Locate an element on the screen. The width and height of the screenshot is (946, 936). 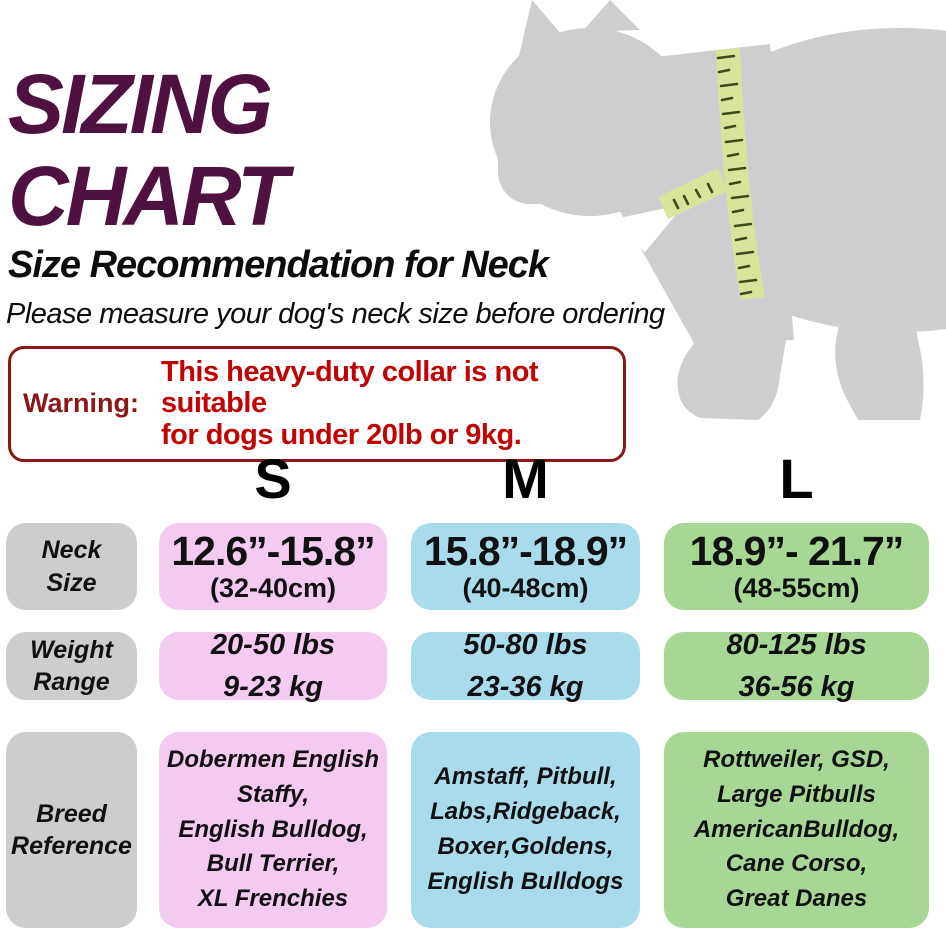
subtitle: Size Recommendation for Neck is located at coordinates (278, 265).